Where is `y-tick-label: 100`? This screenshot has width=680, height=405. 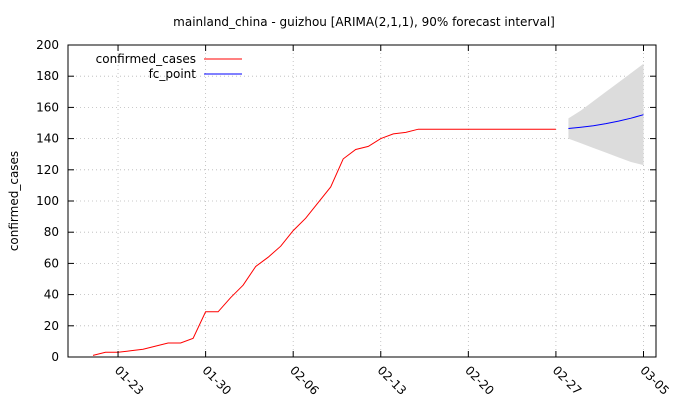
y-tick-label: 100 is located at coordinates (47, 201).